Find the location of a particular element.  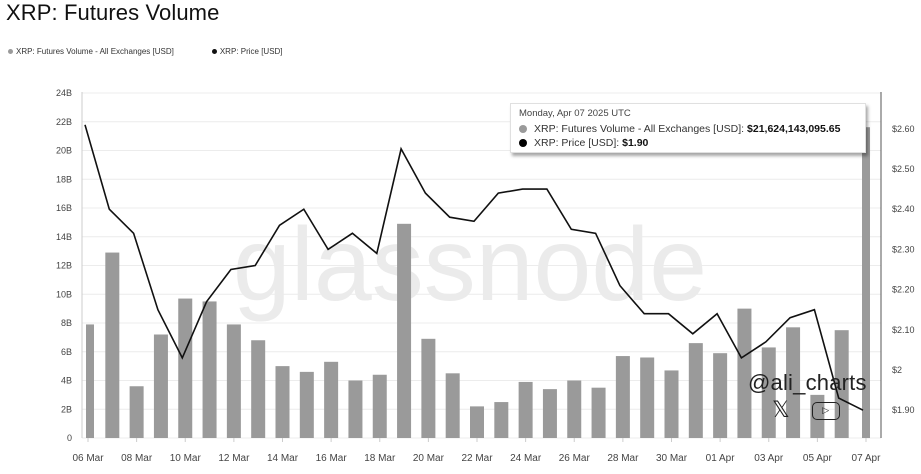

x-tick-label: 26 Mar is located at coordinates (575, 458).